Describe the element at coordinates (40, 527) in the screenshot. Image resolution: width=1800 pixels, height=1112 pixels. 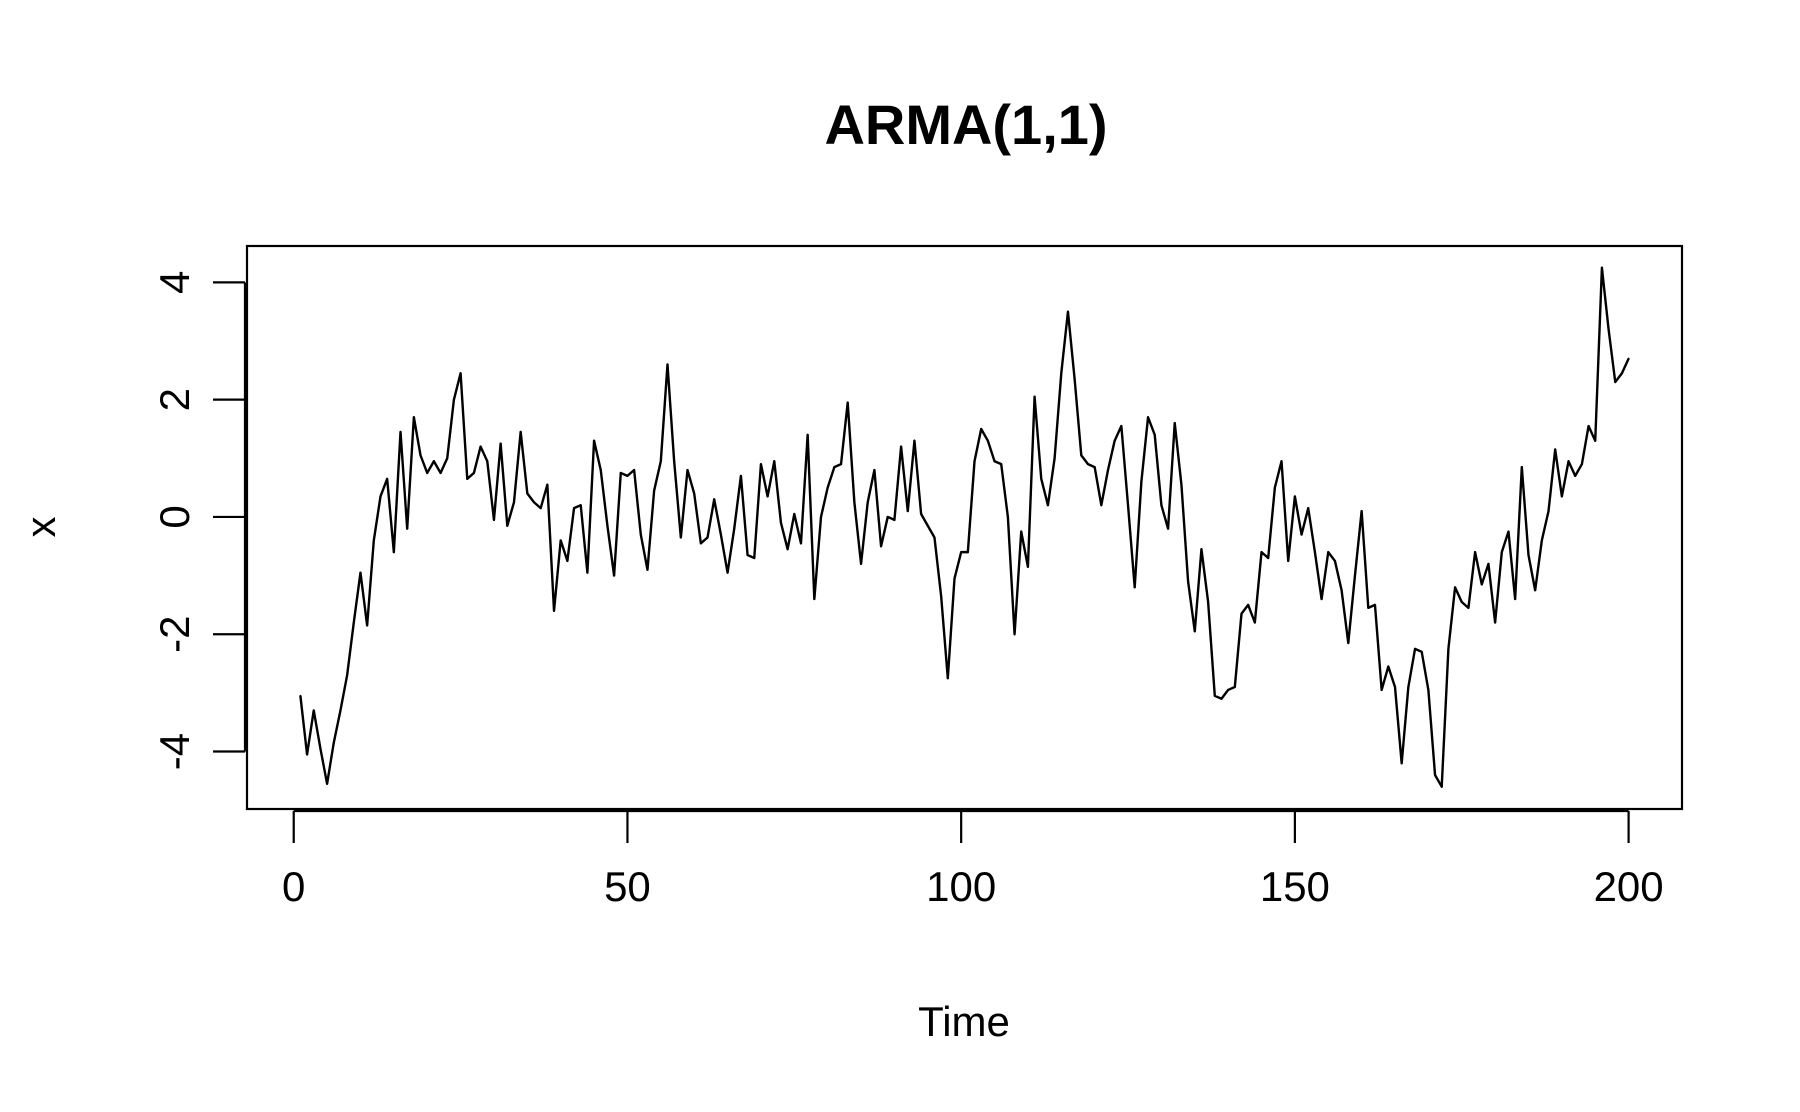
I see `y-axis-title: x` at that location.